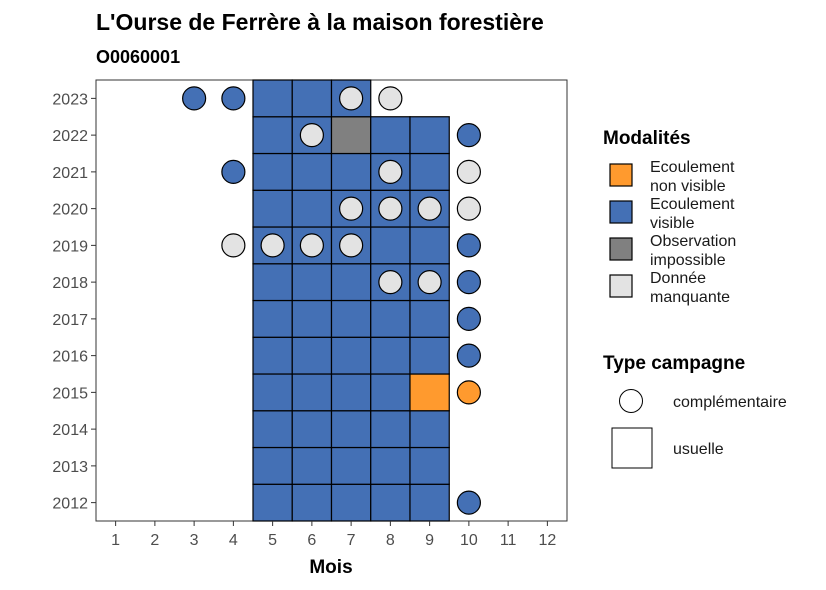 Image resolution: width=826 pixels, height=590 pixels. I want to click on y-tick-label: 2022, so click(70, 136).